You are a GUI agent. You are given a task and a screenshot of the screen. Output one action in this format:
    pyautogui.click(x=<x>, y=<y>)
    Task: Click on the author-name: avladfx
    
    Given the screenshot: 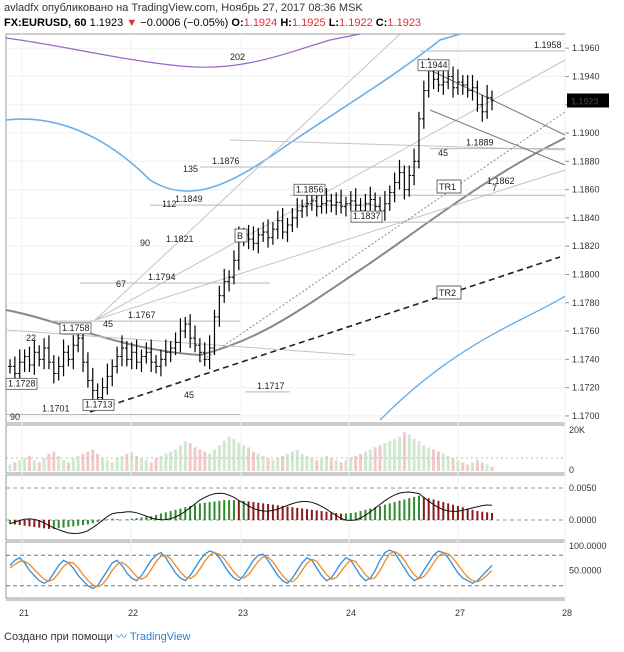 What is the action you would take?
    pyautogui.click(x=21, y=8)
    